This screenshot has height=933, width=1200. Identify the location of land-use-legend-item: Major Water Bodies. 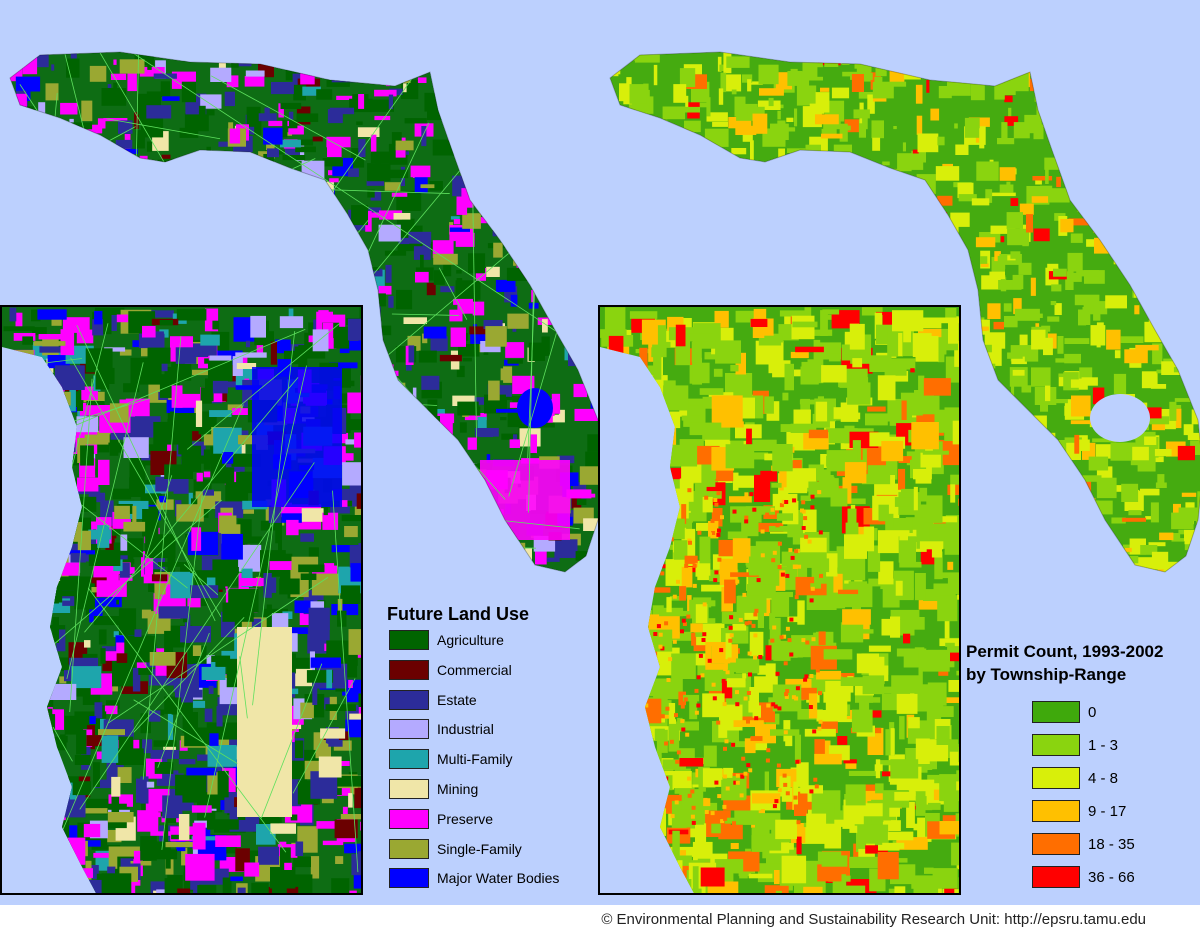
(474, 878).